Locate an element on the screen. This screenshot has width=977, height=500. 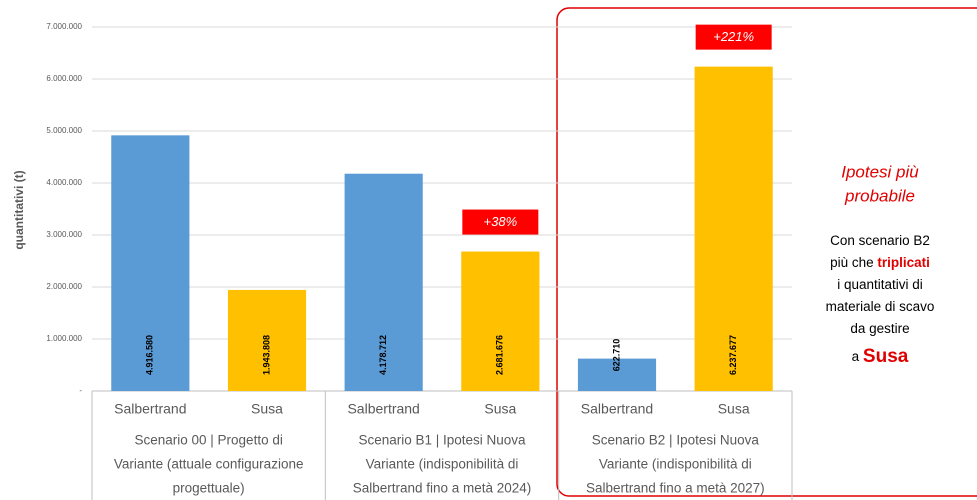
note-text: materiale di scavo is located at coordinates (880, 306).